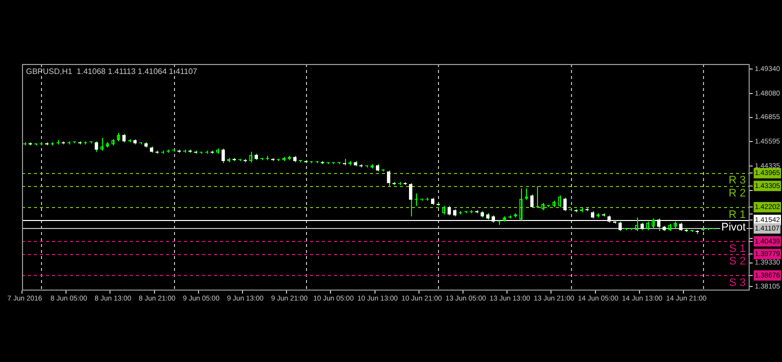 The width and height of the screenshot is (782, 362). Describe the element at coordinates (737, 282) in the screenshot. I see `ref-line-label: S 3` at that location.